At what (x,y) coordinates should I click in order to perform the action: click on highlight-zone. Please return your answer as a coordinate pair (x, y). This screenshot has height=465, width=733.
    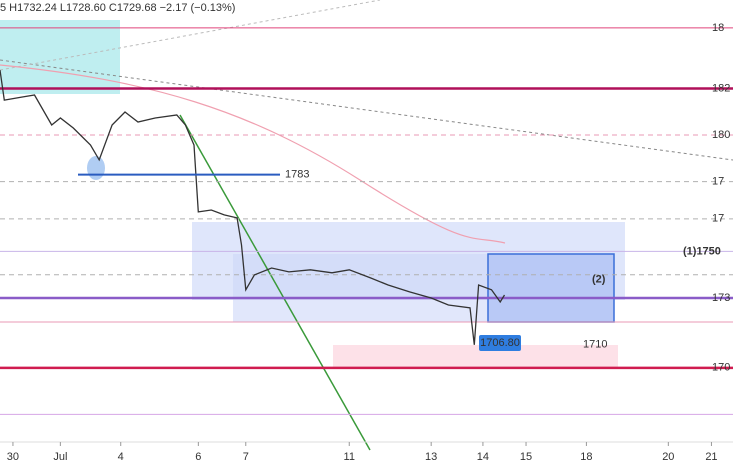
    Looking at the image, I should click on (60, 57).